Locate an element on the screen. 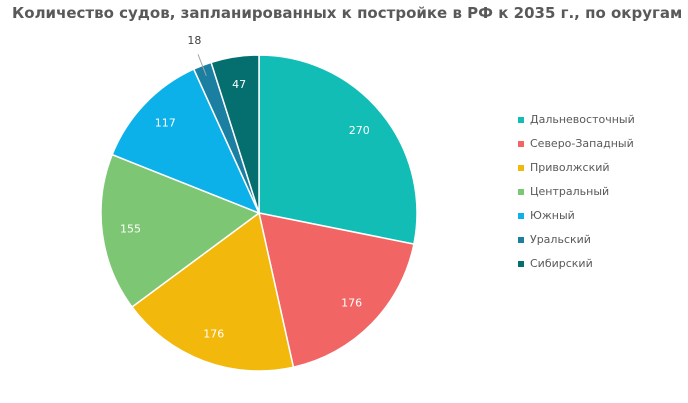  legend-label-4: Центральный is located at coordinates (569, 191).